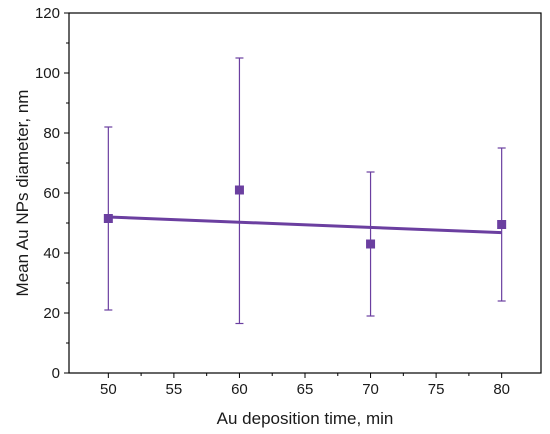 The height and width of the screenshot is (434, 550). What do you see at coordinates (22, 193) in the screenshot?
I see `y-axis-label: Mean Au NPs diameter, nm` at bounding box center [22, 193].